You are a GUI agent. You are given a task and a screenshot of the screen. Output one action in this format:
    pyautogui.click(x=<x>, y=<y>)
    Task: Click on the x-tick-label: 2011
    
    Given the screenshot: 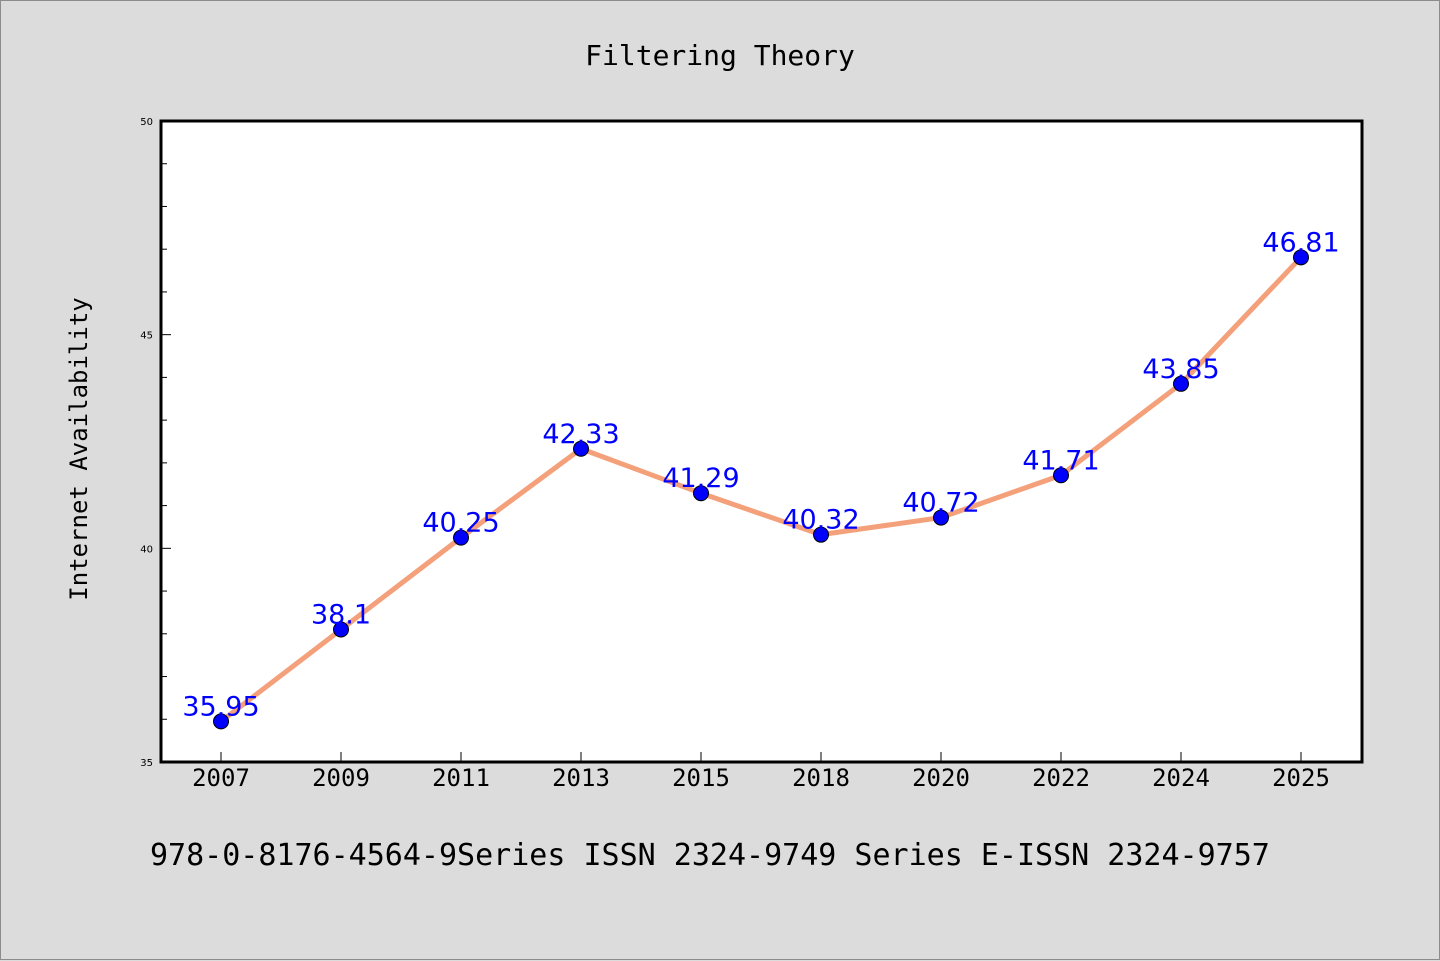 What is the action you would take?
    pyautogui.click(x=461, y=778)
    